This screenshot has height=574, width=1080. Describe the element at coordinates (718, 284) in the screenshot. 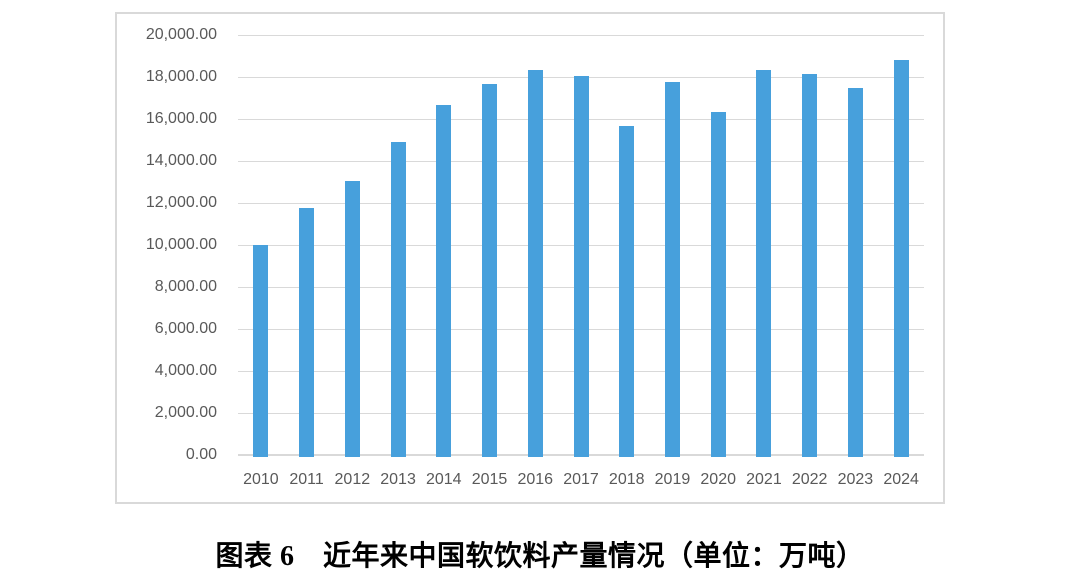

I see `bar-2020` at that location.